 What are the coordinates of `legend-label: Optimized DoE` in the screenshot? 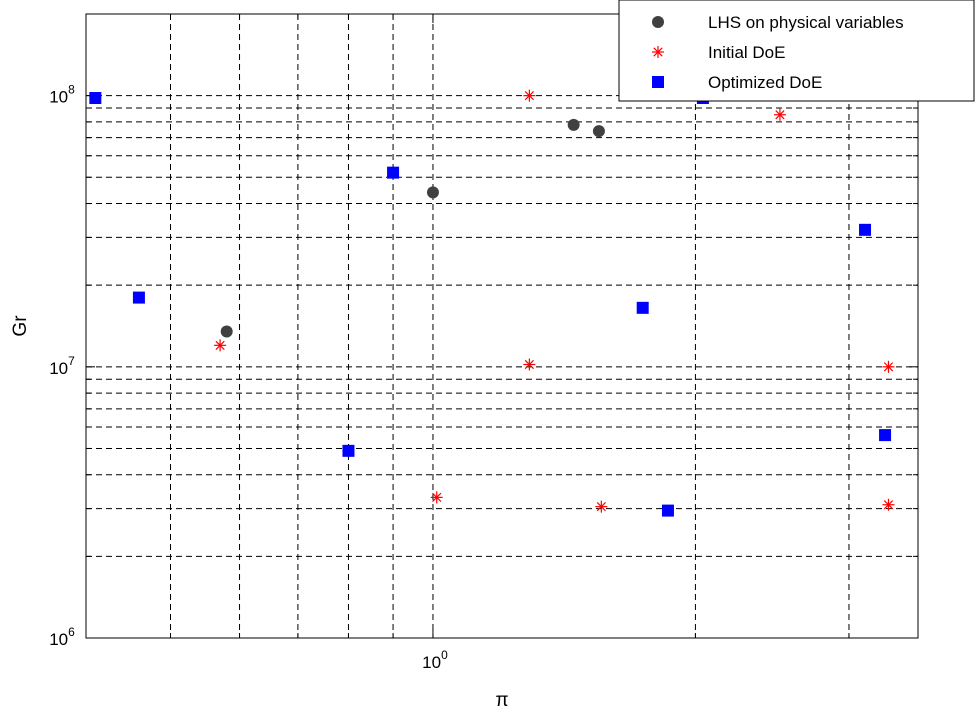 It's located at (765, 82).